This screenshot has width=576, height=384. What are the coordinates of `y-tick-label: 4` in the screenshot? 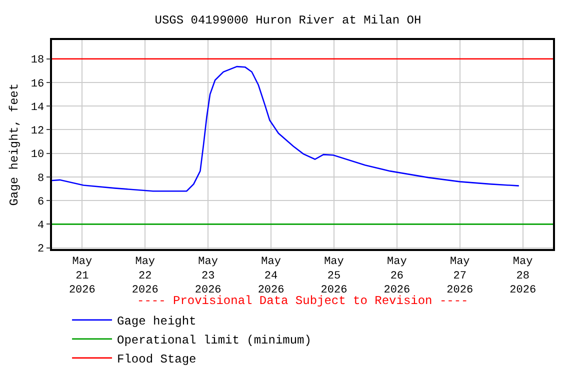 It's located at (40, 226).